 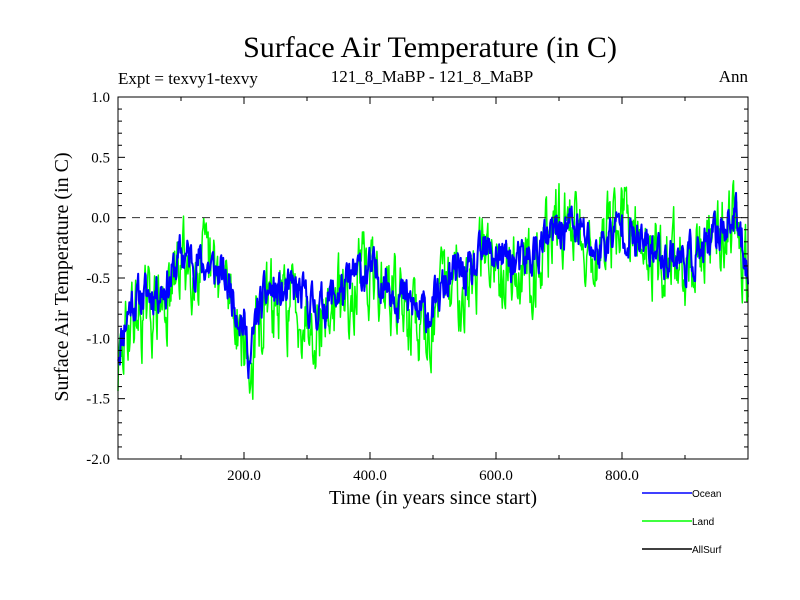 I want to click on y-tick-label: -0.5, so click(x=98, y=279).